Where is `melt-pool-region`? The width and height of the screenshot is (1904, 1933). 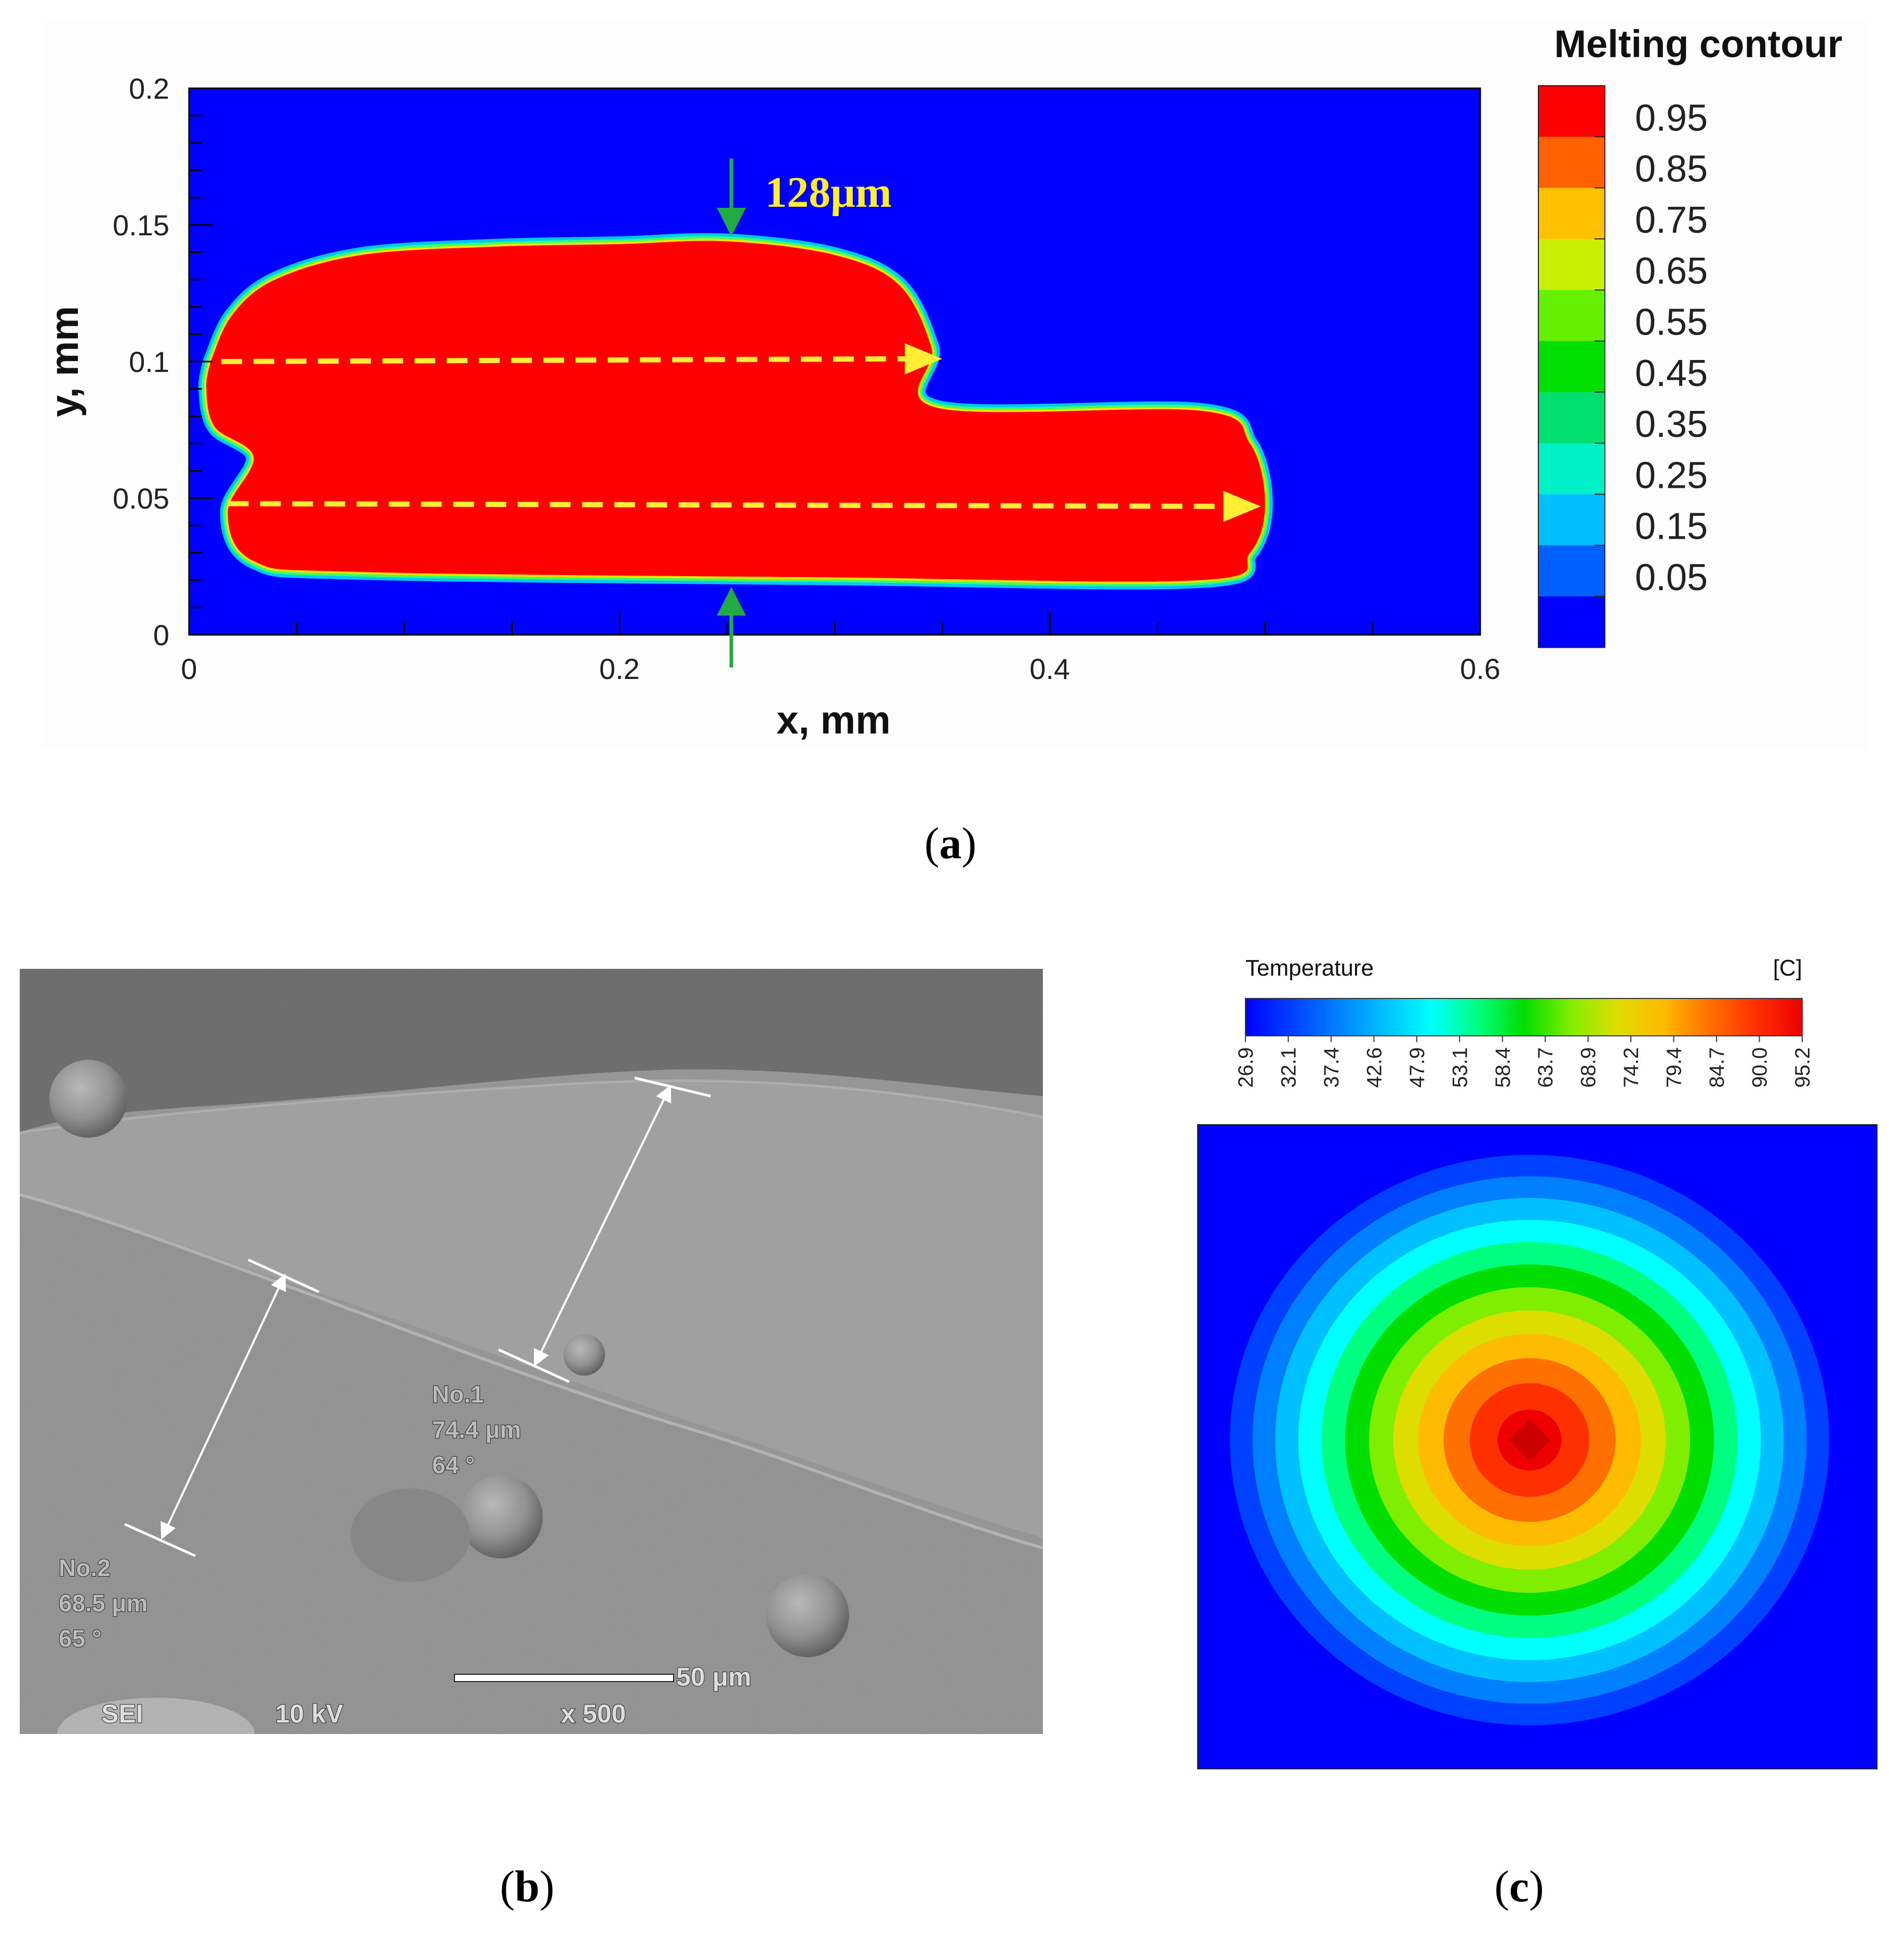
melt-pool-region is located at coordinates (736, 411).